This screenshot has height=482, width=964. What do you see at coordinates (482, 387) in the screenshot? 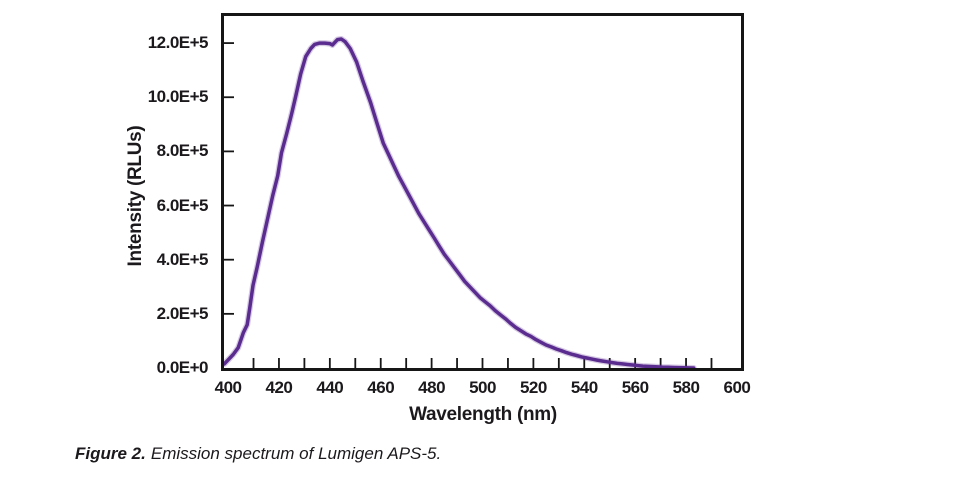
I see `x-tick-label: 500` at bounding box center [482, 387].